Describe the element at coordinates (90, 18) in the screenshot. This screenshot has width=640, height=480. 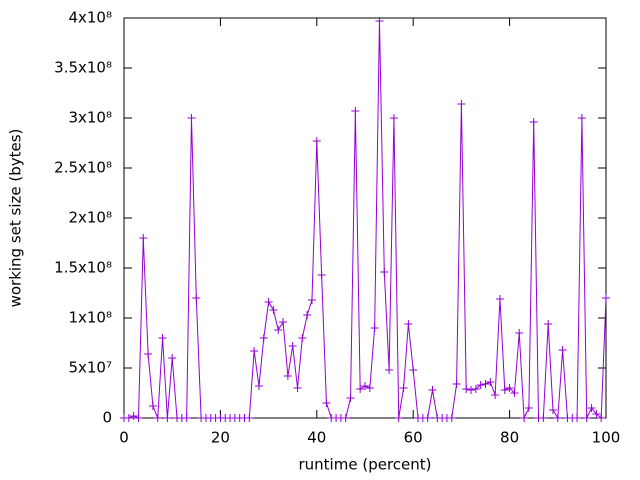
I see `y-tick-label: 4x10⁸` at that location.